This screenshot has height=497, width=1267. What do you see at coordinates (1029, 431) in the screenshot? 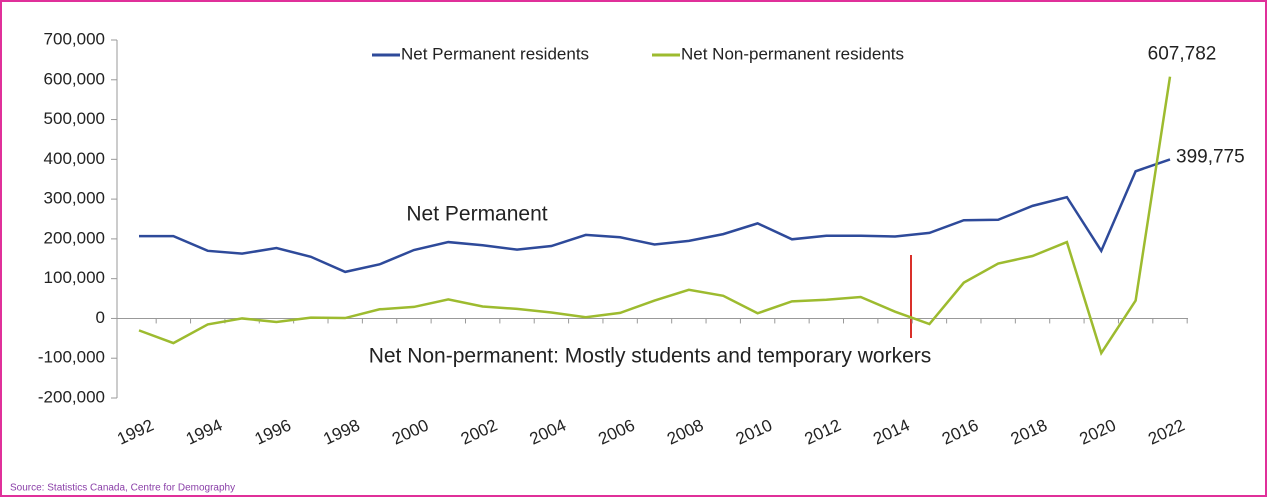
I see `x-tick-label: 2018` at bounding box center [1029, 431].